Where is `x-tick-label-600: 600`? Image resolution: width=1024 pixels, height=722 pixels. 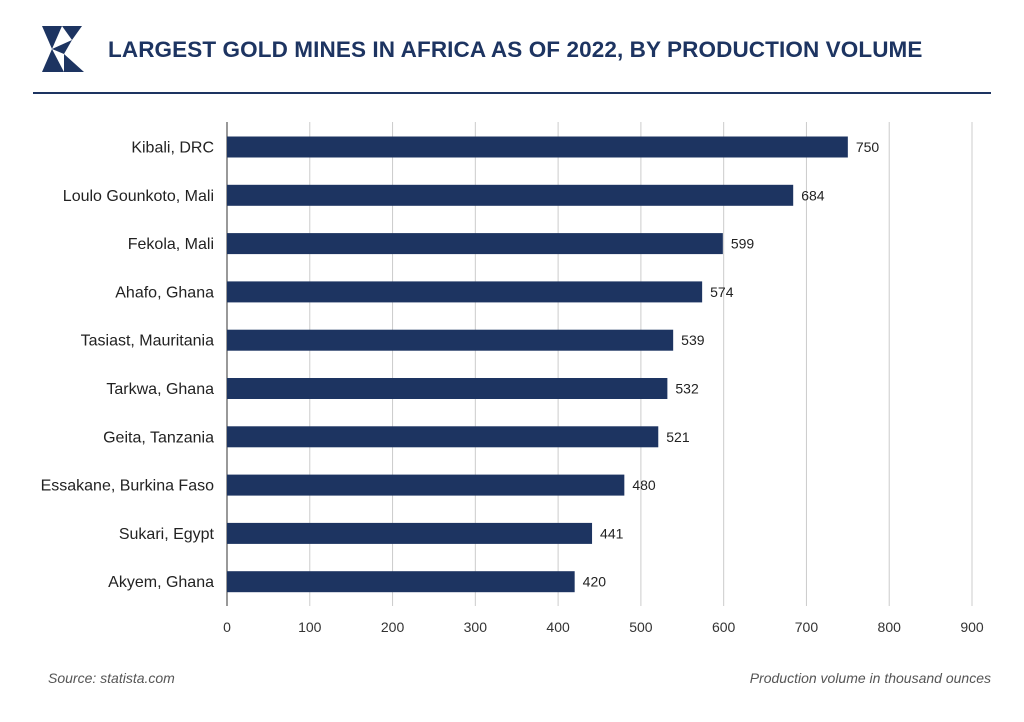 x-tick-label-600: 600 is located at coordinates (724, 627).